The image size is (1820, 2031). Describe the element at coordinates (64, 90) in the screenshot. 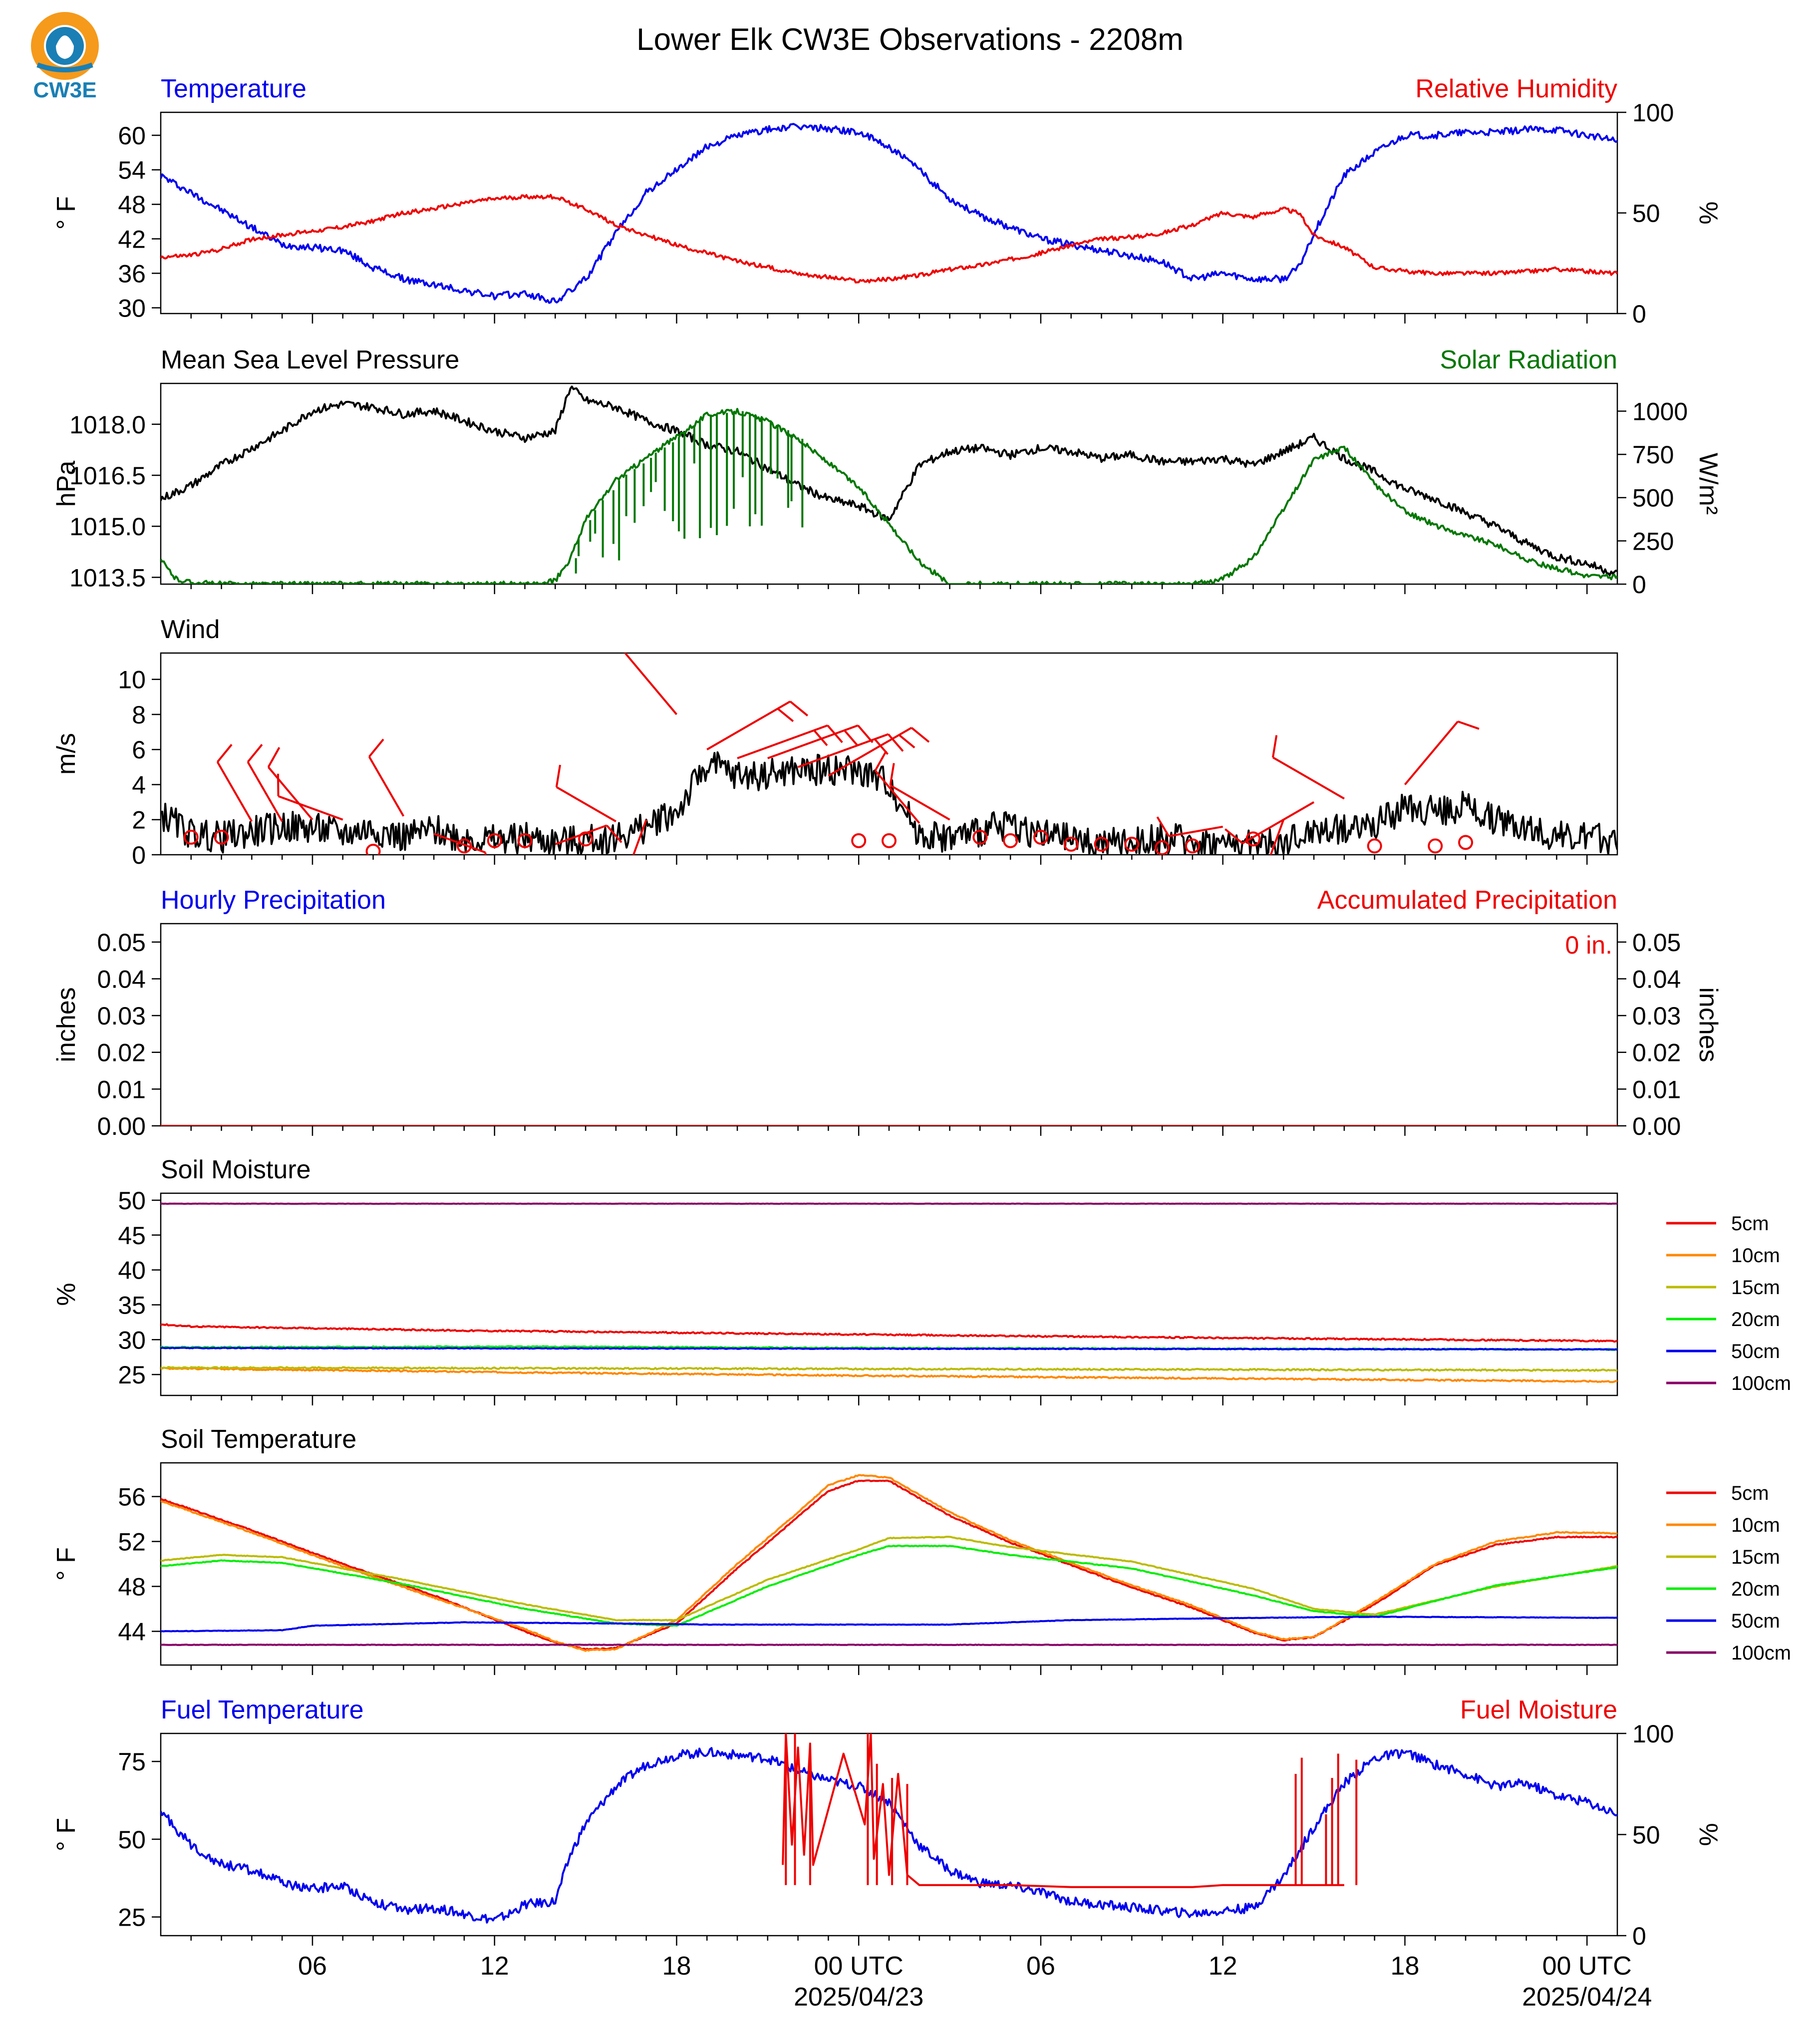

I see `logo-text: CW3E` at that location.